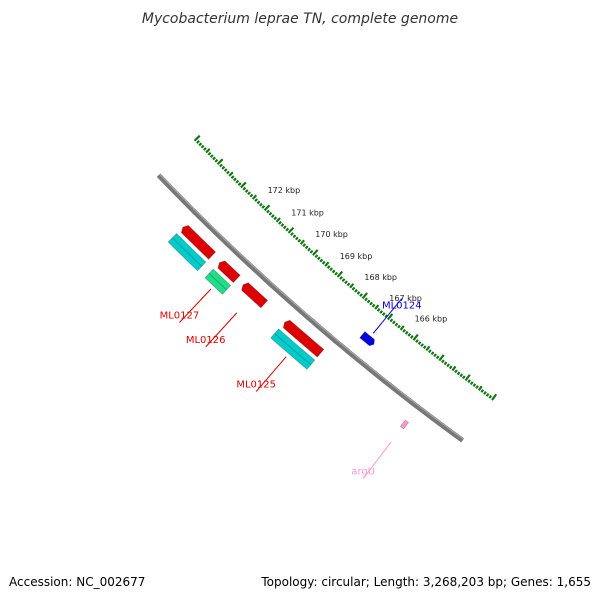 The height and width of the screenshot is (600, 600). I want to click on tick-label: 169 kbp, so click(356, 256).